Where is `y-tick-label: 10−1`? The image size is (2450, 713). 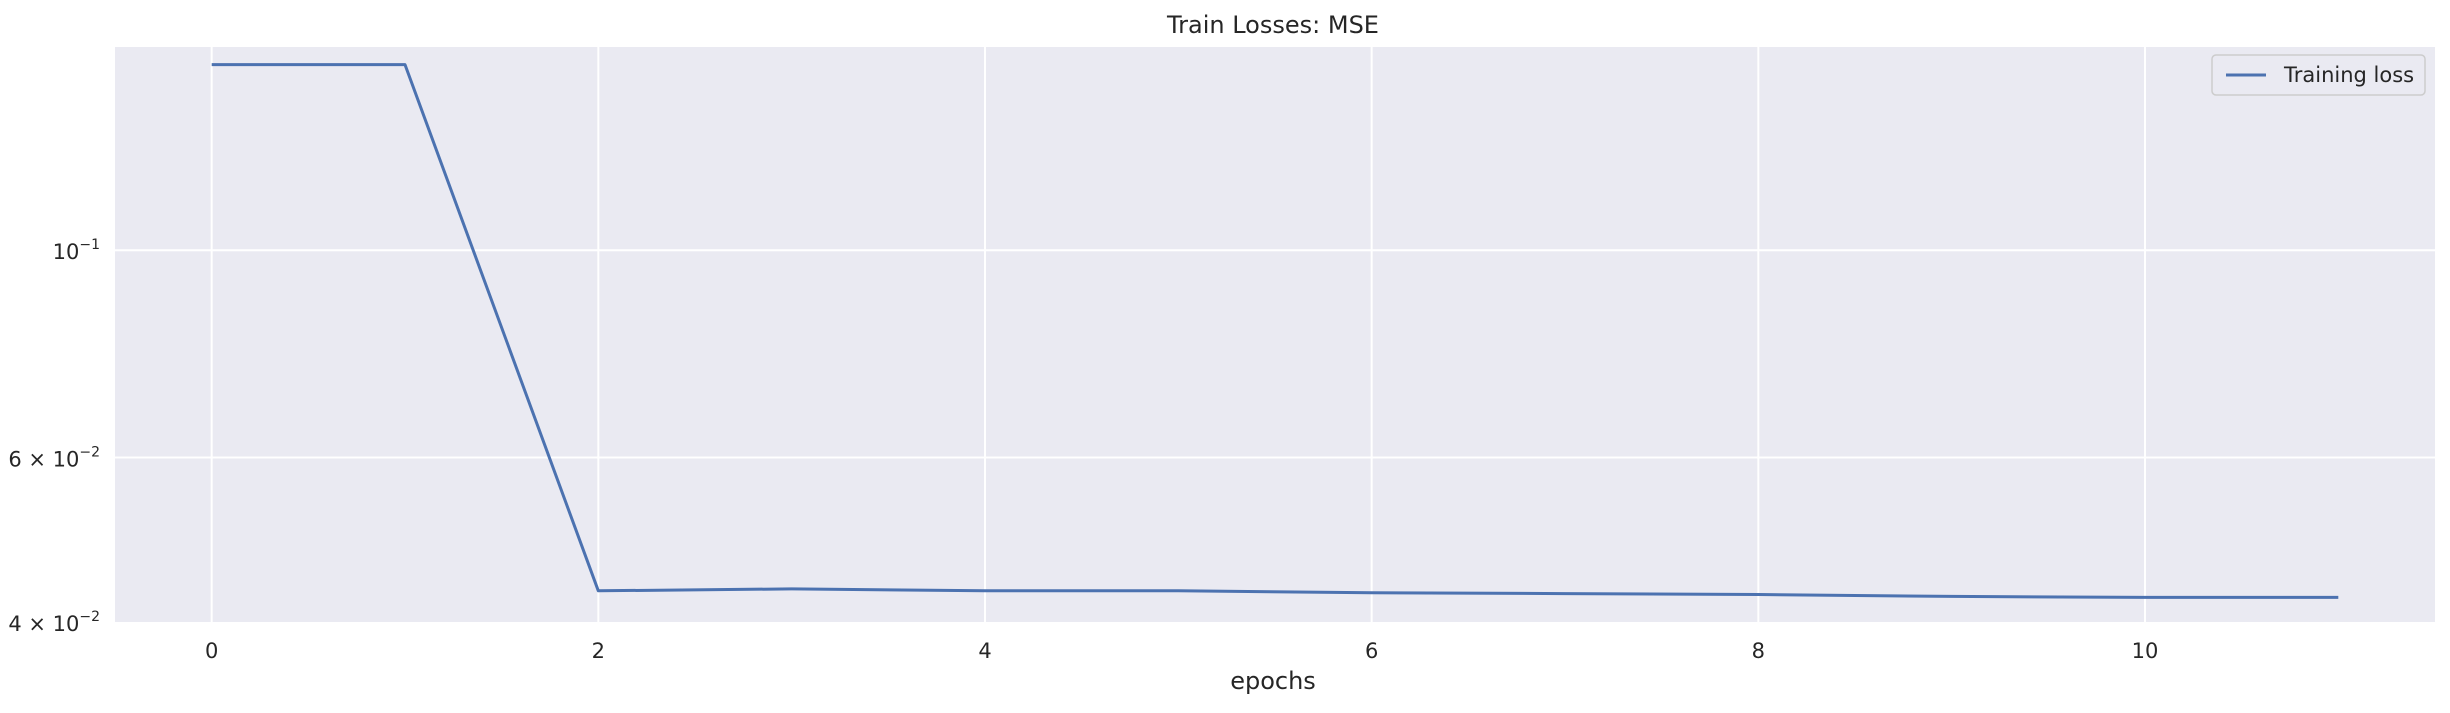
y-tick-label: 10−1 is located at coordinates (76, 250).